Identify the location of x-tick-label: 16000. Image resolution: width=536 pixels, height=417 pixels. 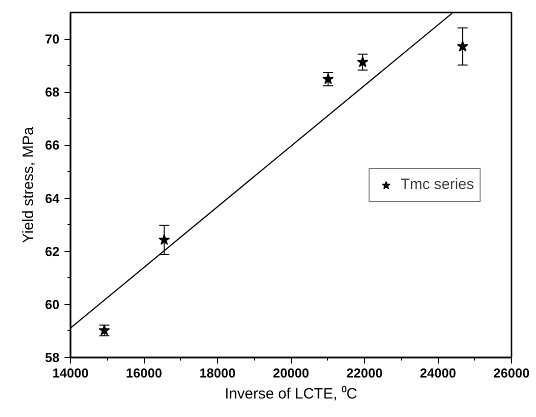
(144, 373).